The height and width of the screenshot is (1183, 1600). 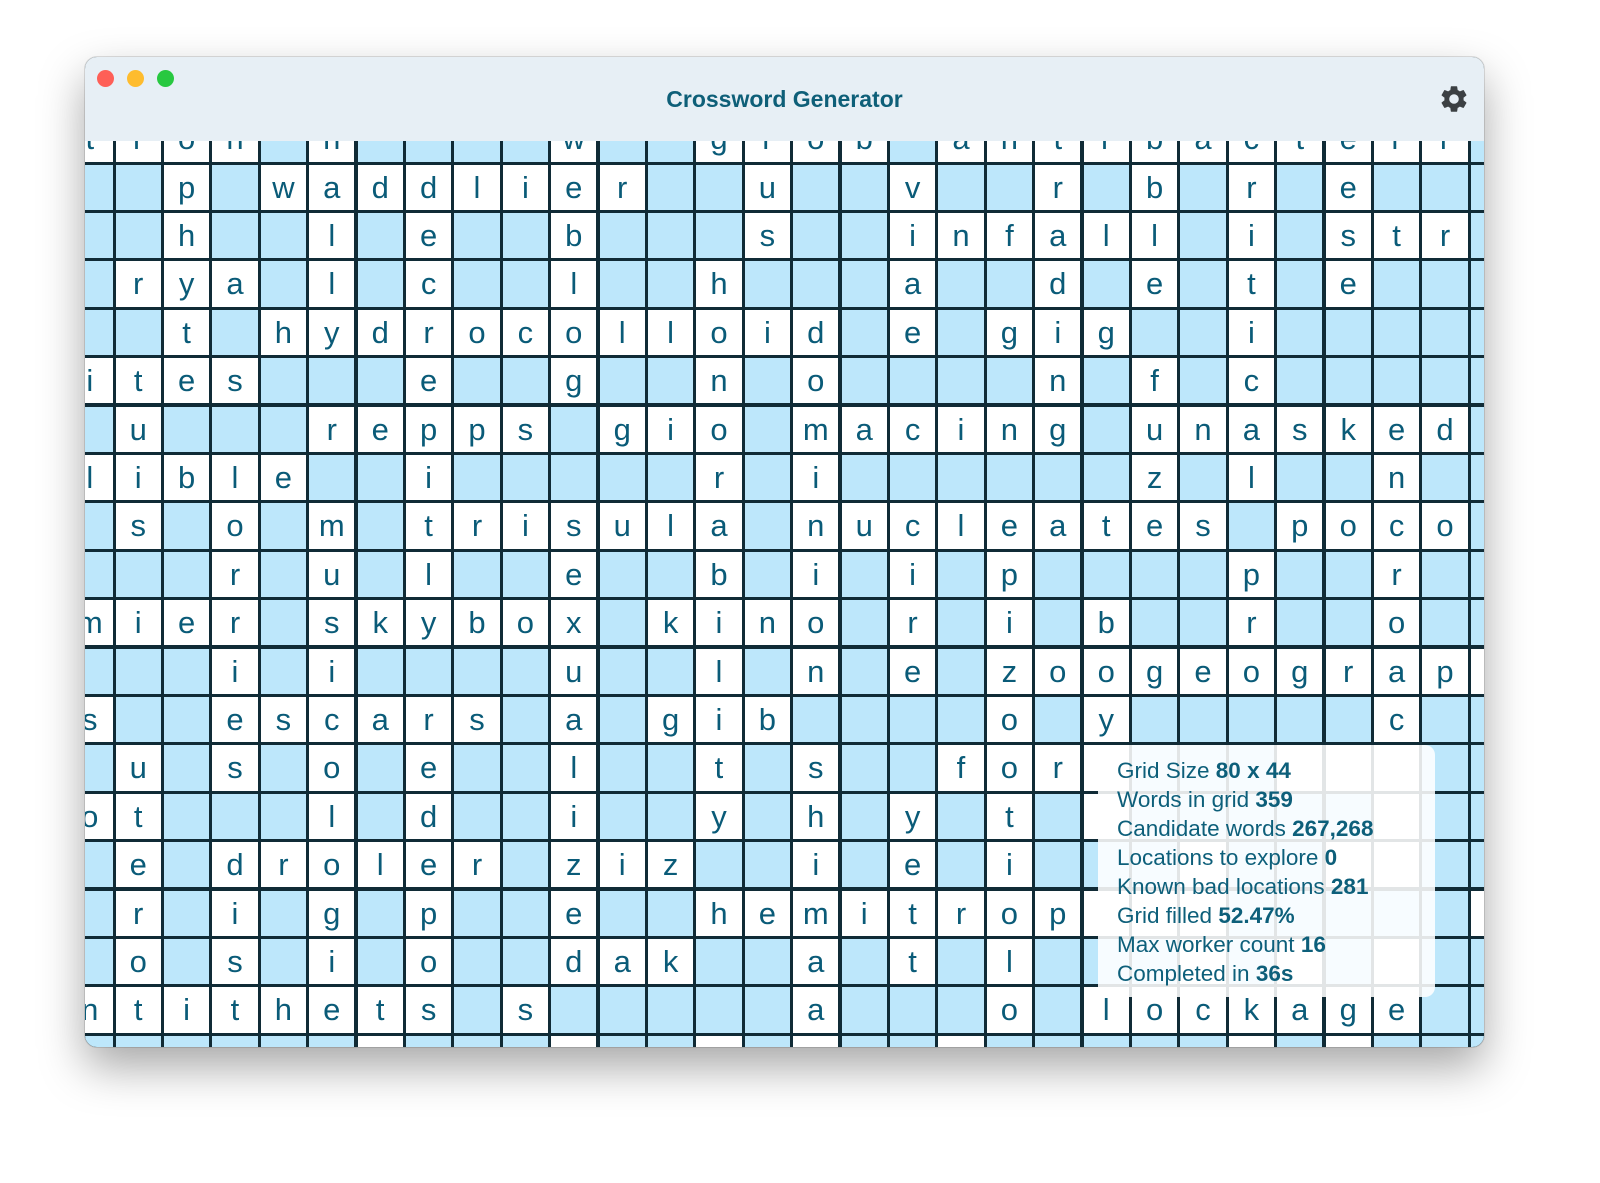 What do you see at coordinates (816, 429) in the screenshot?
I see `grid-cell-letter: m` at bounding box center [816, 429].